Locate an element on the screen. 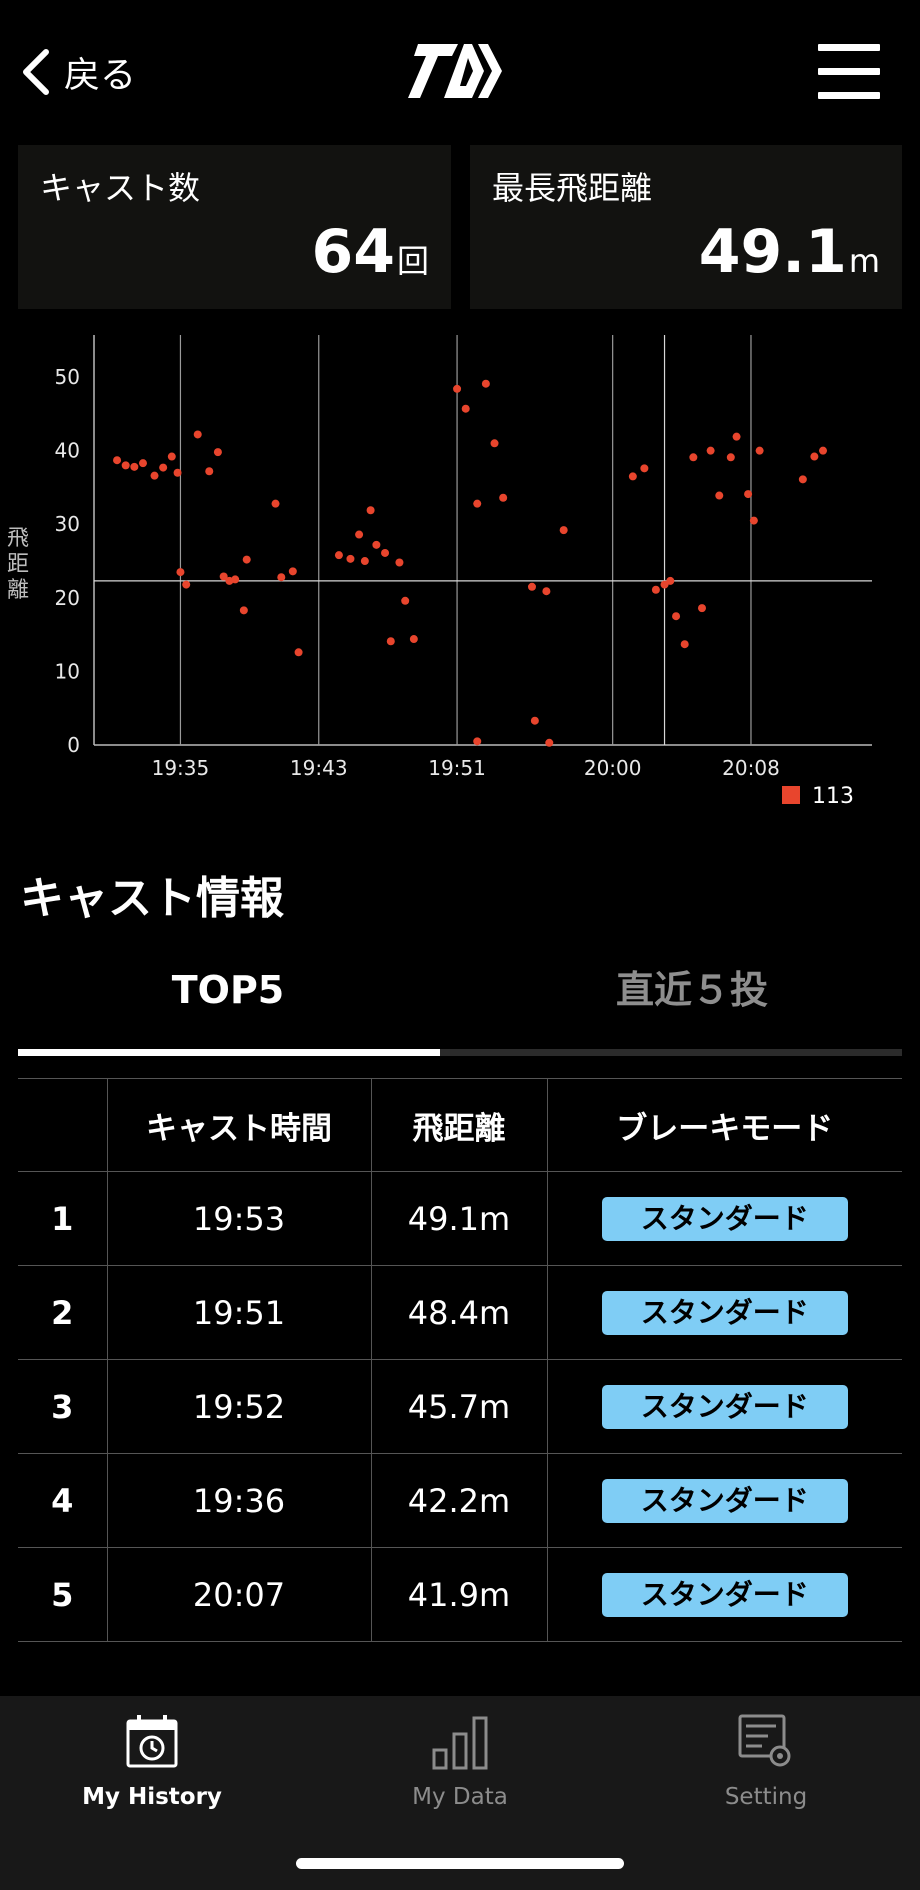 This screenshot has height=1890, width=920. top-bar: 戻る is located at coordinates (460, 70).